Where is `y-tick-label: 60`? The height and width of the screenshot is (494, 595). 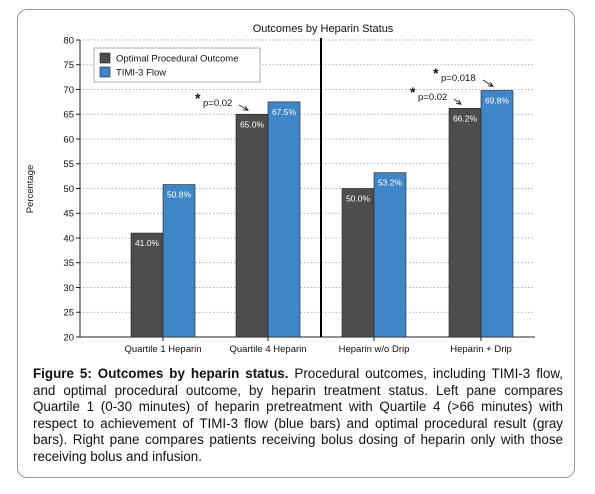
y-tick-label: 60 is located at coordinates (68, 139).